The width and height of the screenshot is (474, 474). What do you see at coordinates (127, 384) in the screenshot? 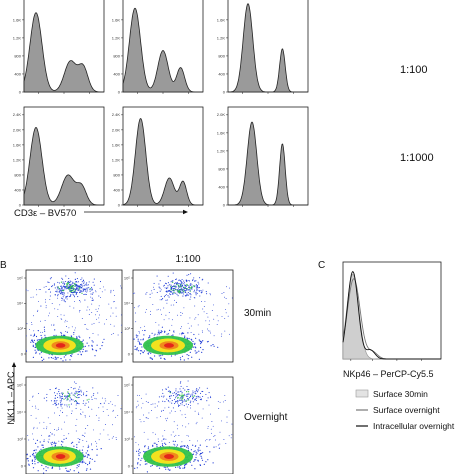
I see `y-tick-label: 10⁵` at bounding box center [127, 384].